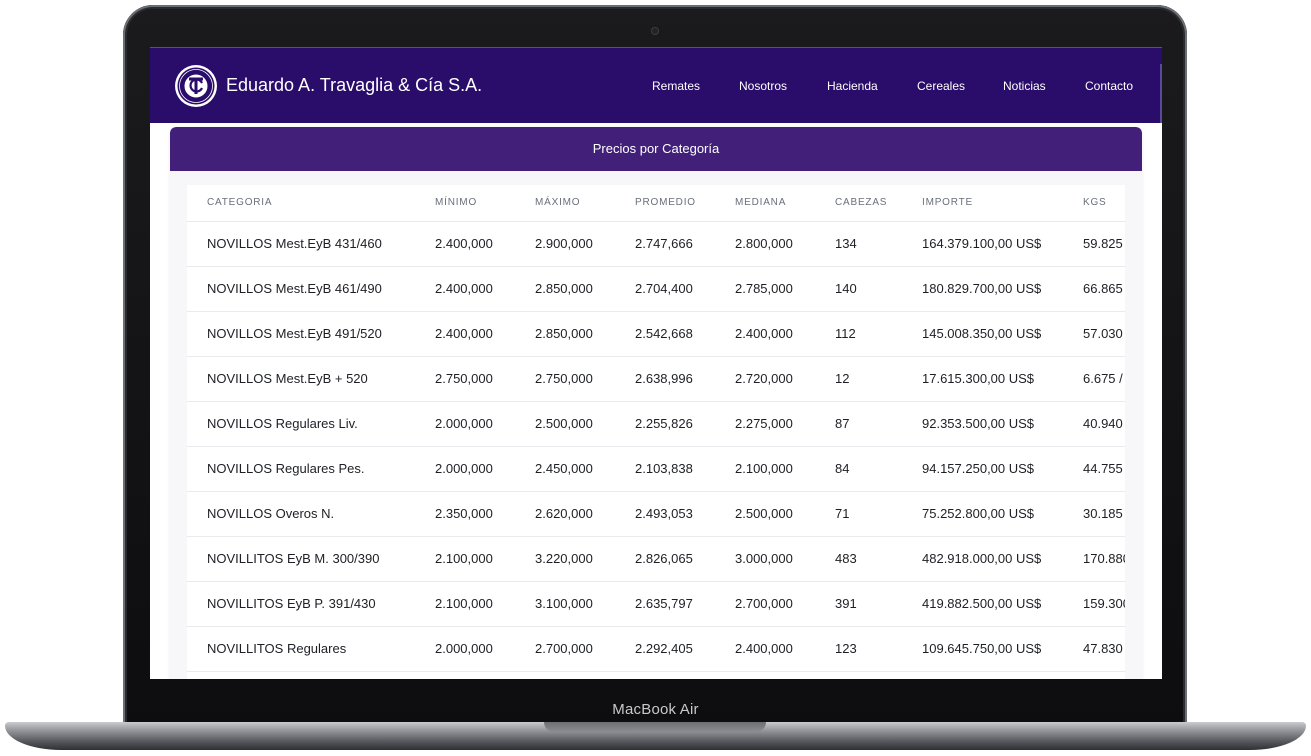  I want to click on cell-maximo: 2.900,000, so click(564, 243).